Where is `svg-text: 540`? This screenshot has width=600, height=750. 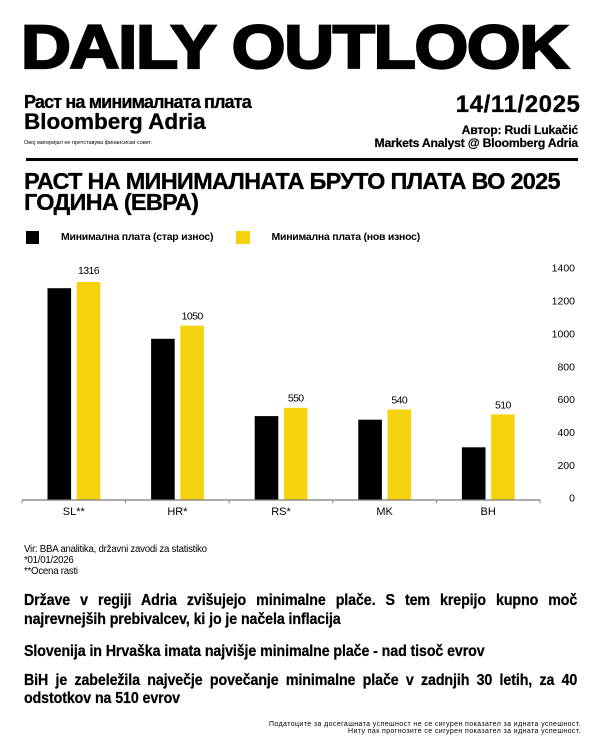 svg-text: 540 is located at coordinates (399, 400).